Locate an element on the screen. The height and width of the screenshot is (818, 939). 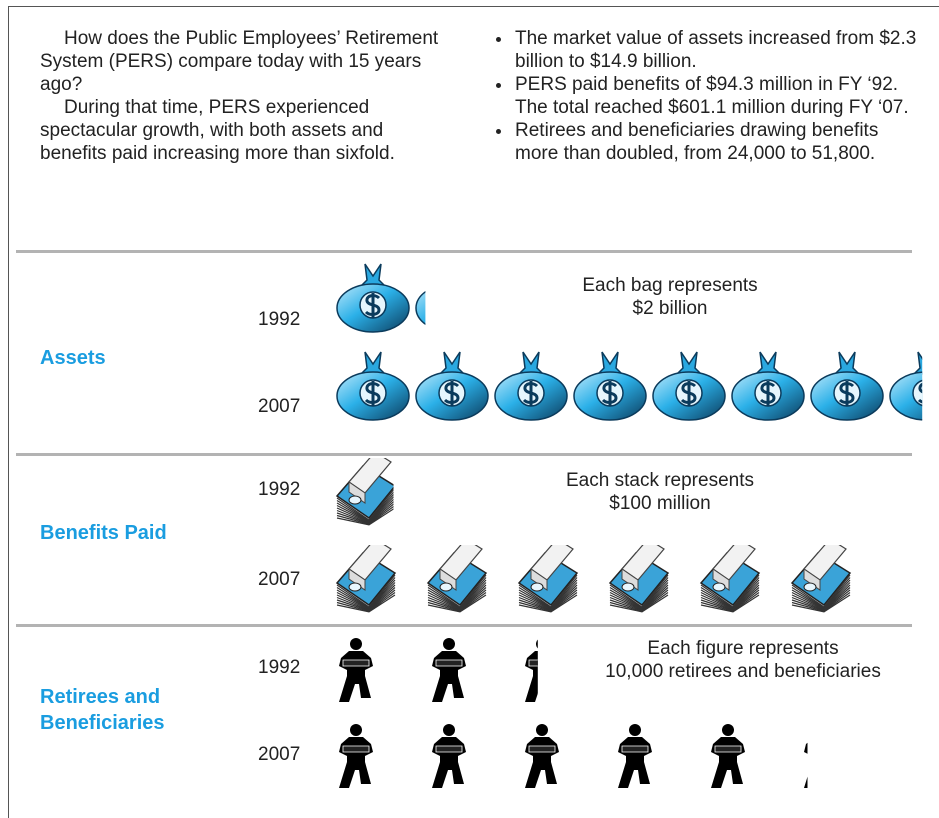
unit-text: Each figure represents is located at coordinates (743, 648).